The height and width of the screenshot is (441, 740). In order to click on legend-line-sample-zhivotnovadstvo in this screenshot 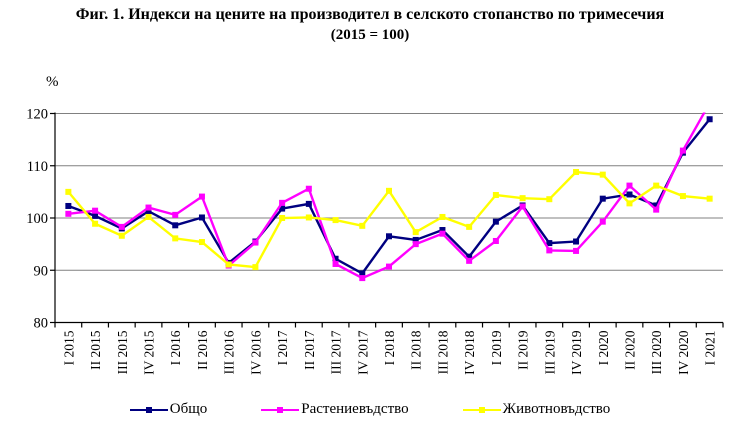, I will do `click(481, 410)`.